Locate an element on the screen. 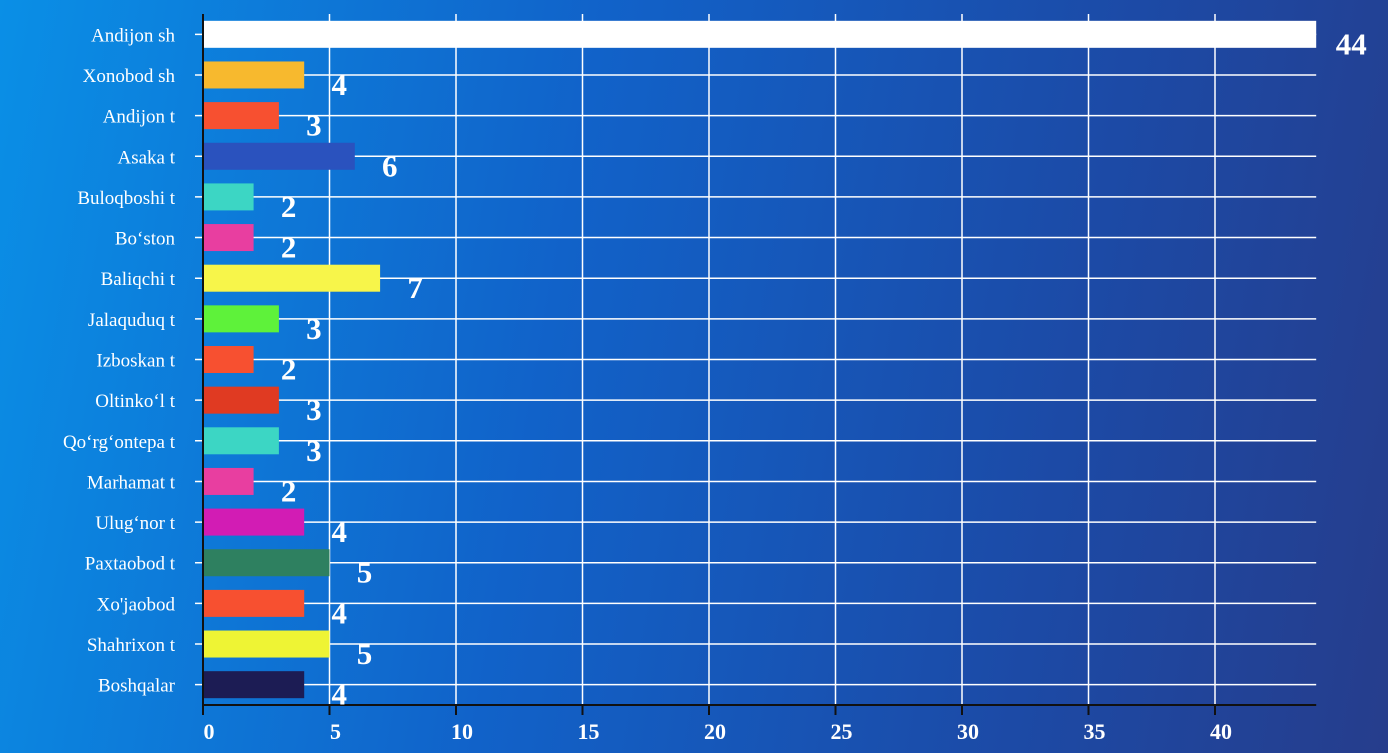 The image size is (1388, 753). x-tick-label: 15 is located at coordinates (589, 731).